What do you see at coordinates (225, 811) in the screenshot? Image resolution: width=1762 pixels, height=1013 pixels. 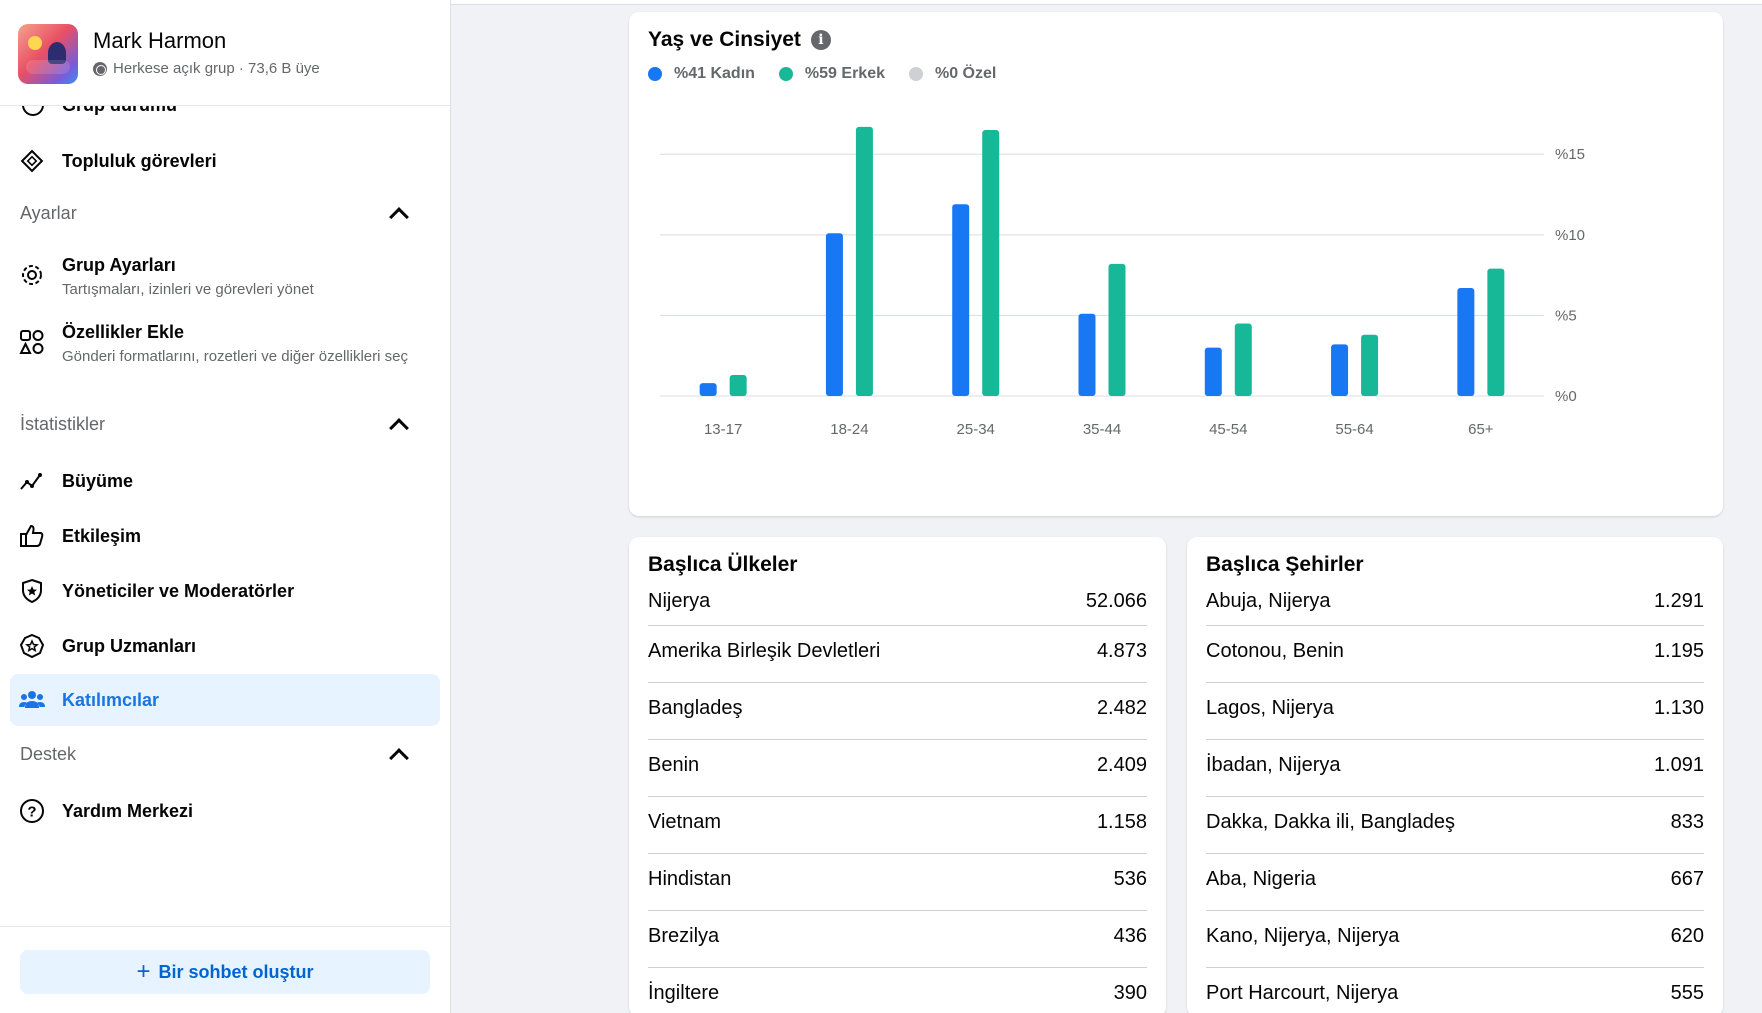 I see `sidebar-item-help: ? Yardım Merkezi` at bounding box center [225, 811].